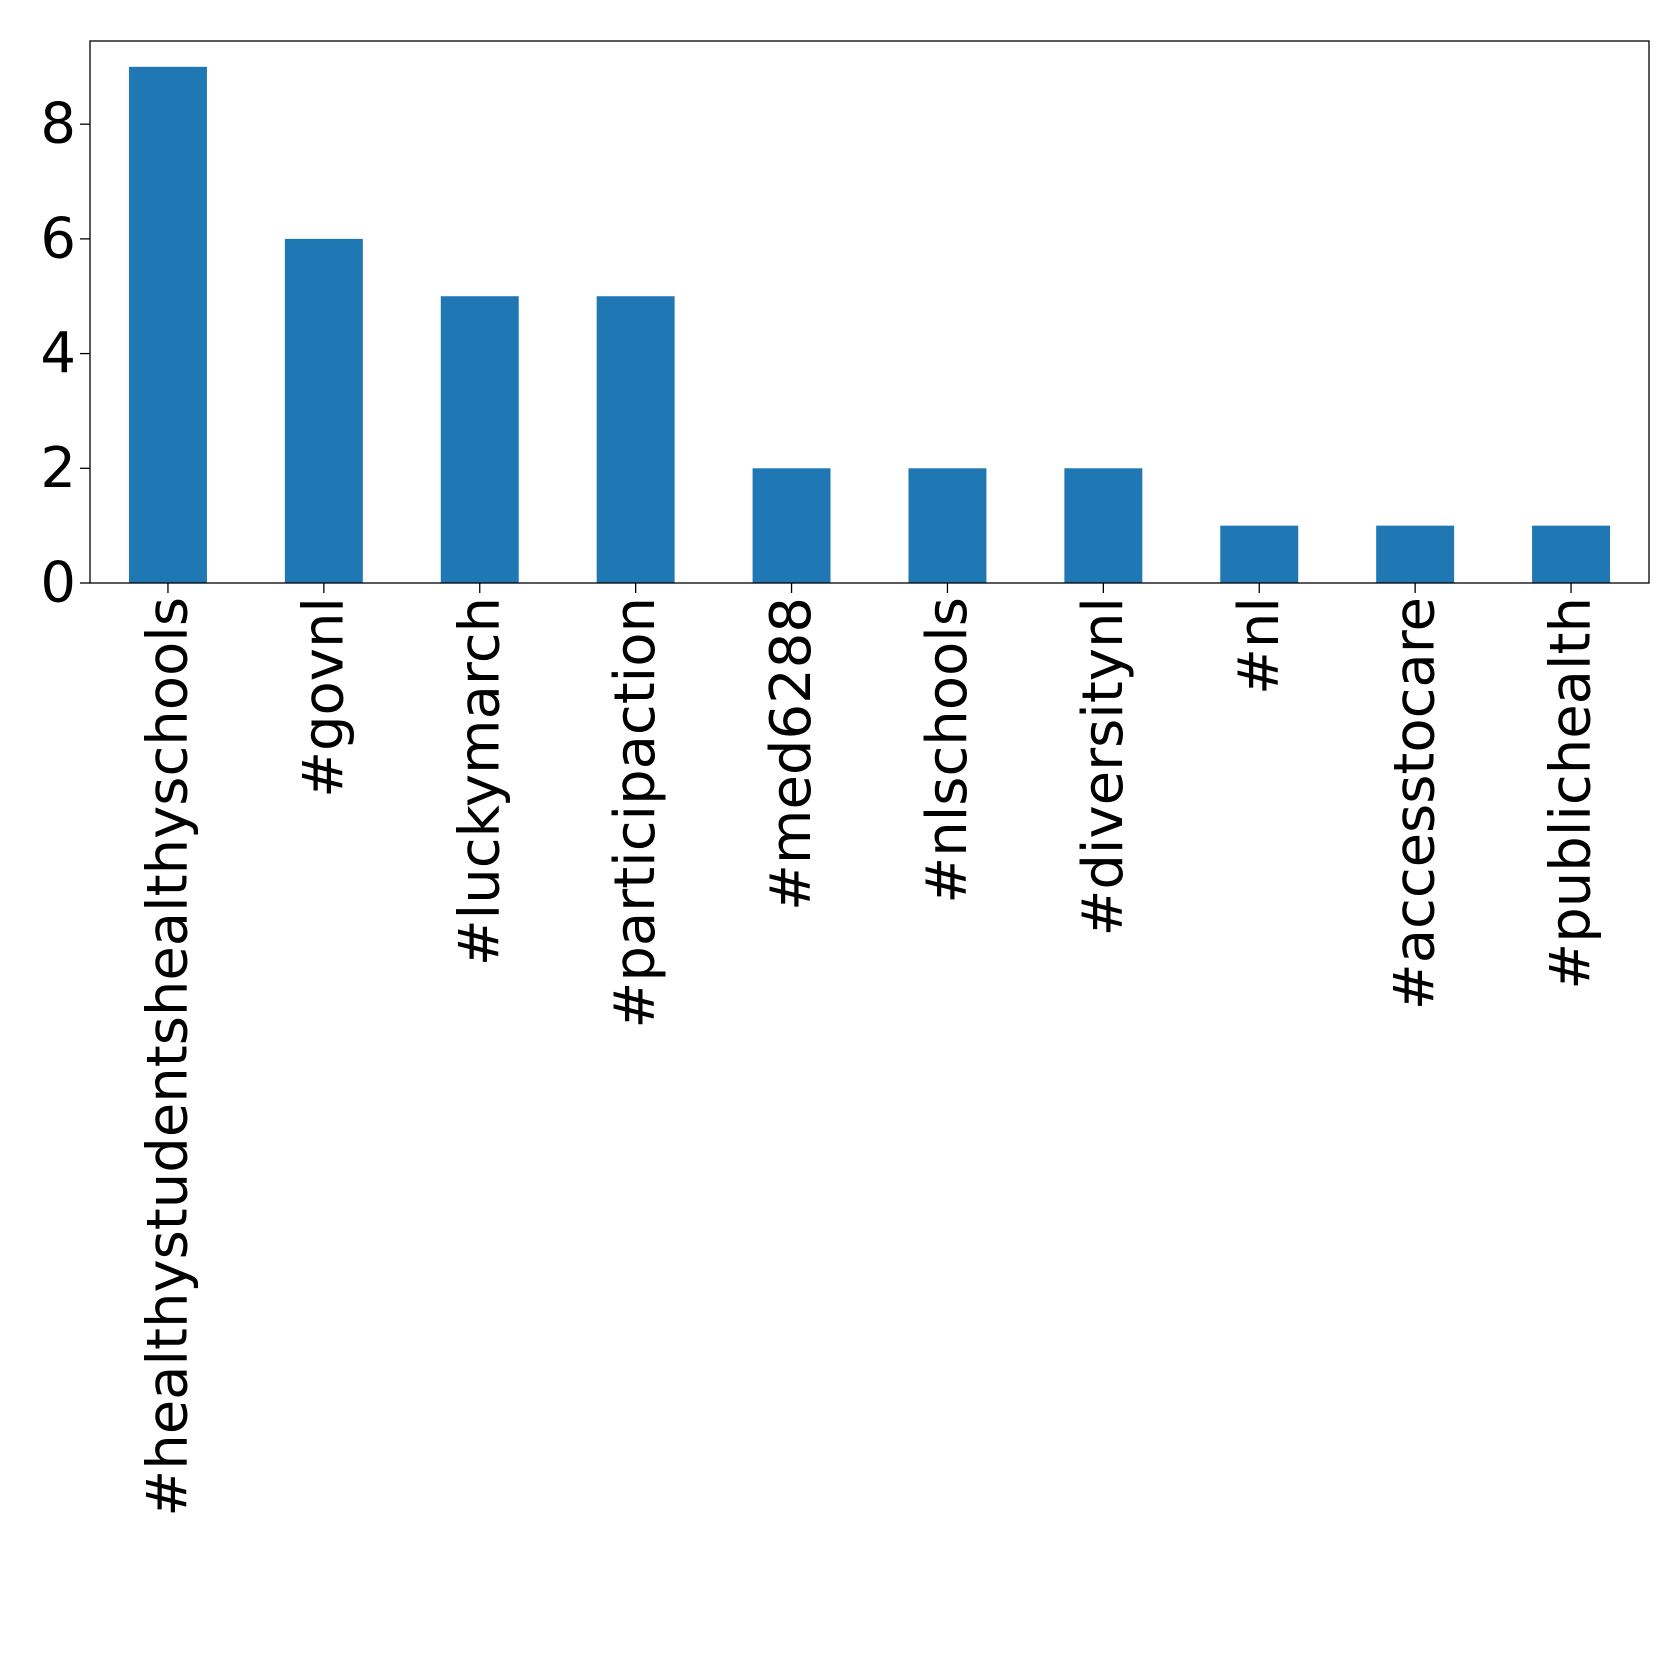  I want to click on x-tick-label: #publichealth, so click(1571, 793).